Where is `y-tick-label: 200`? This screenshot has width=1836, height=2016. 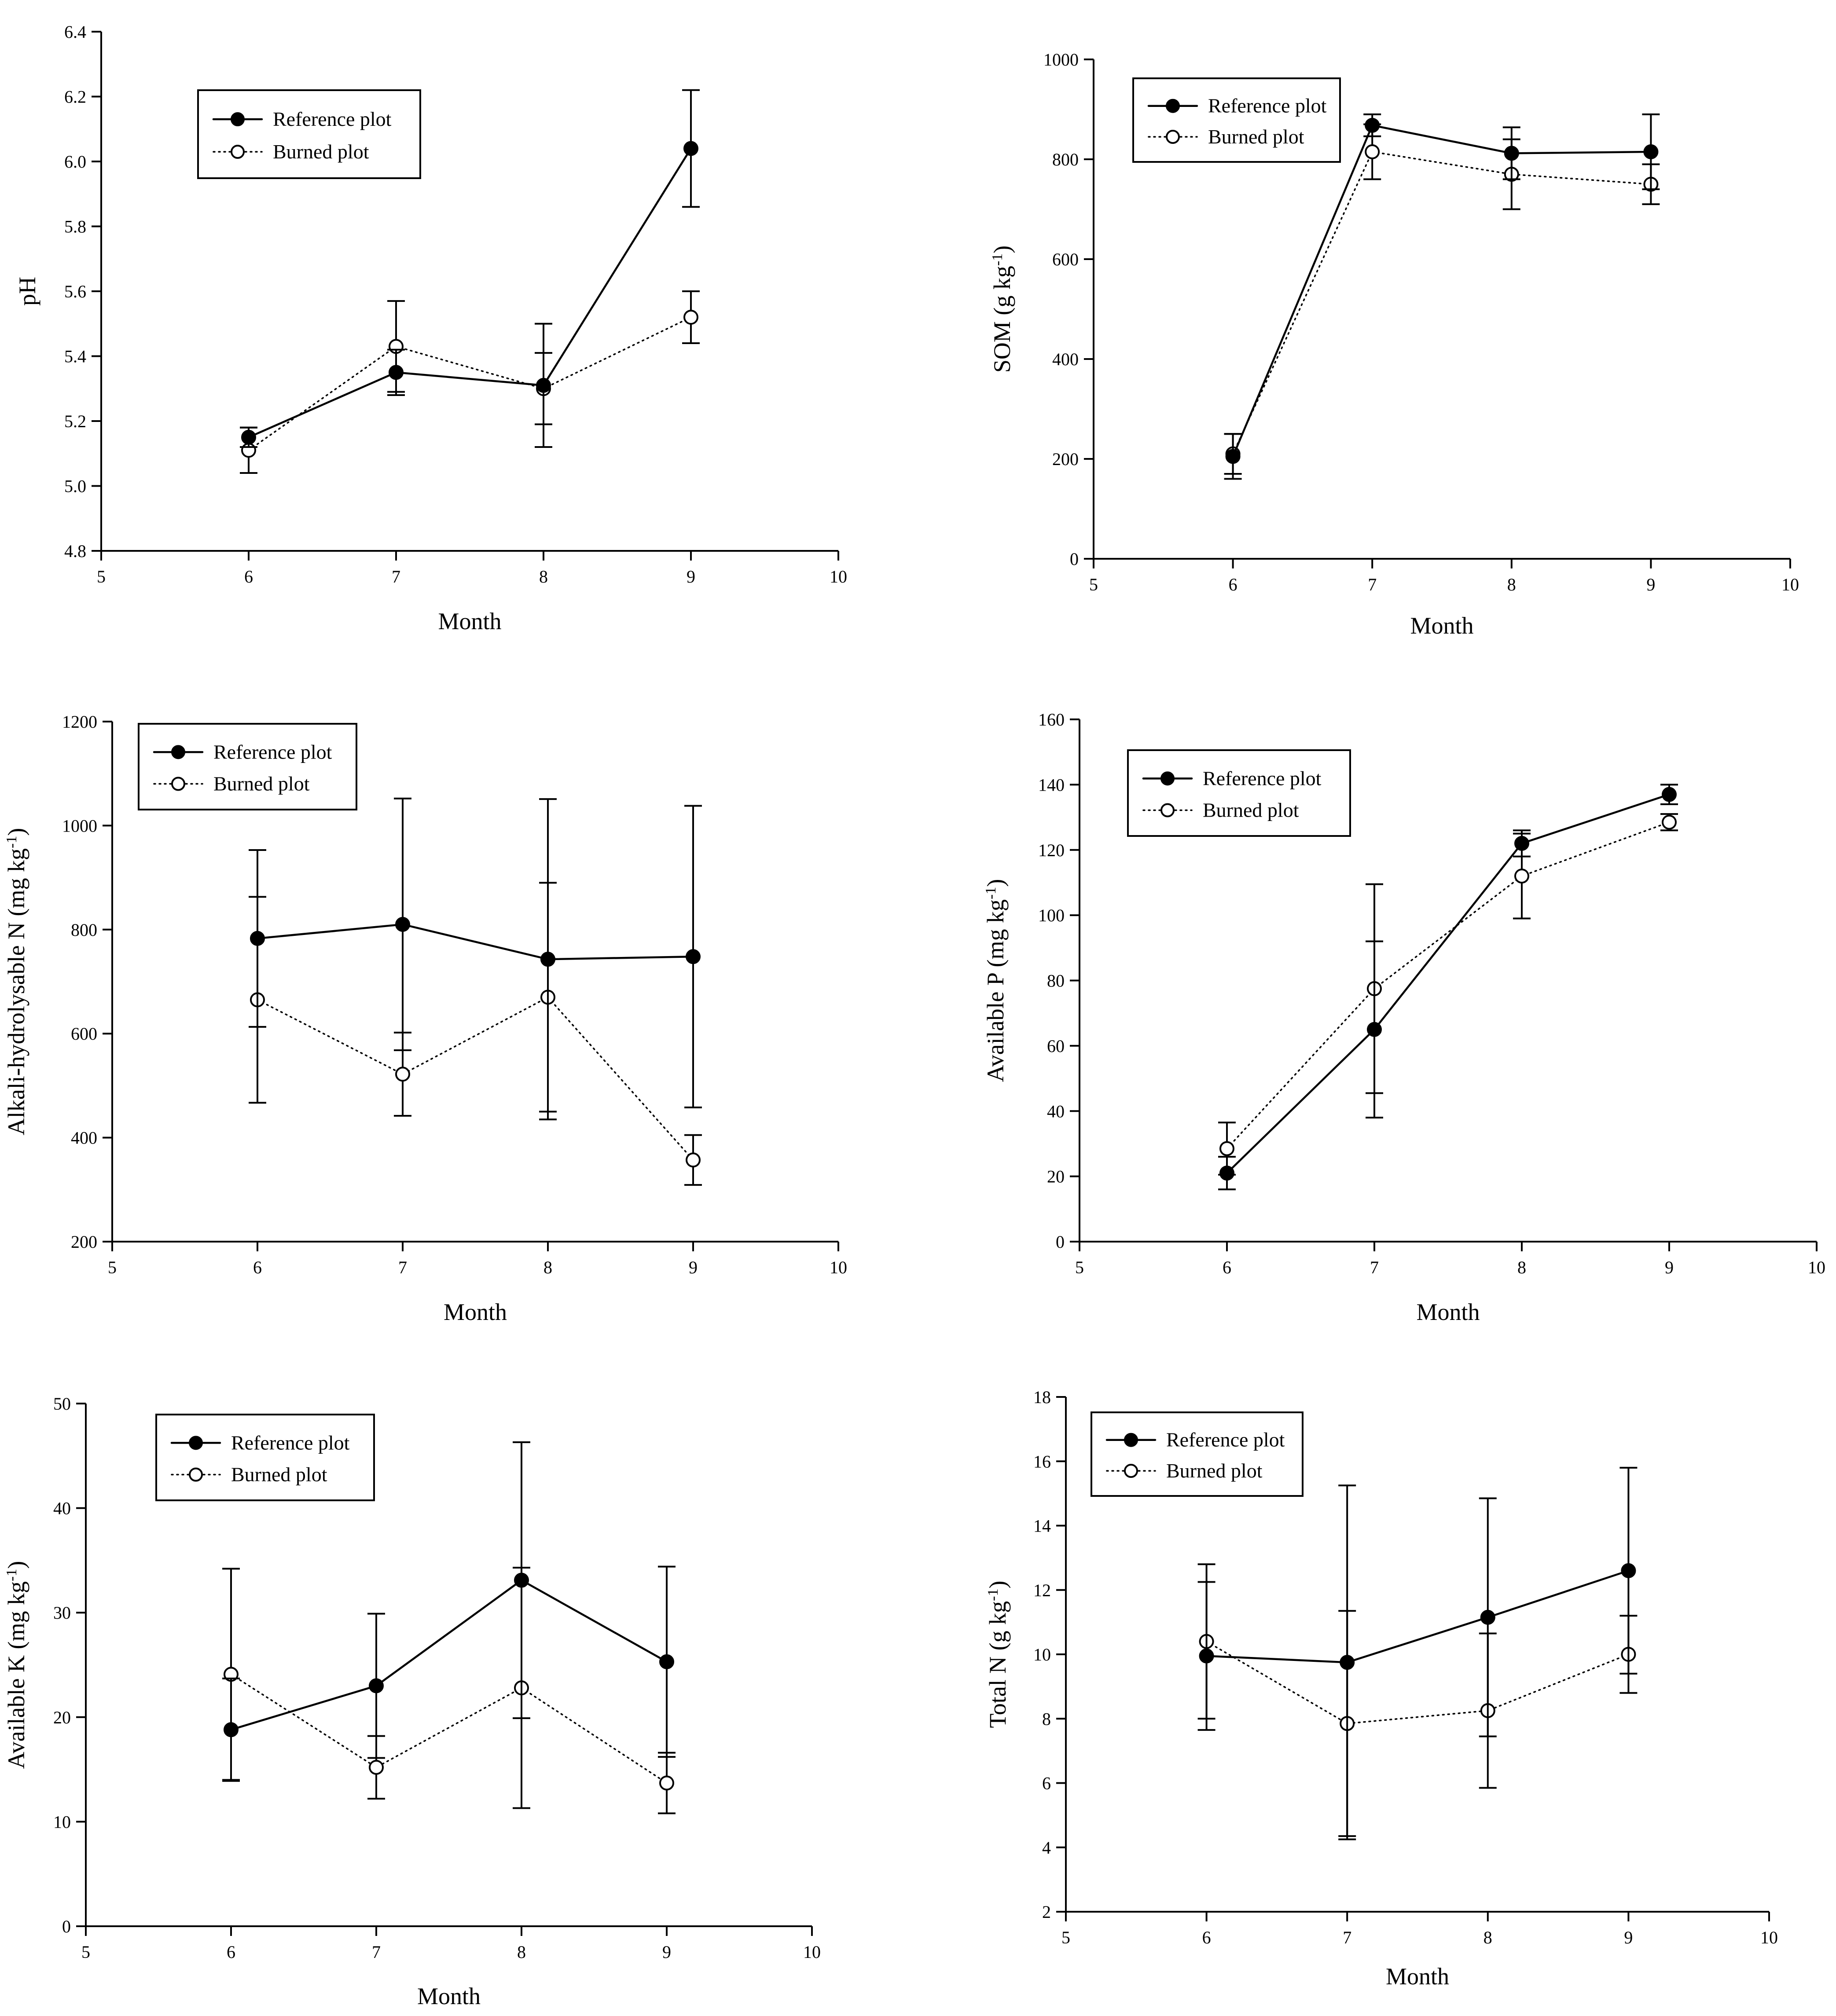 y-tick-label: 200 is located at coordinates (1066, 459).